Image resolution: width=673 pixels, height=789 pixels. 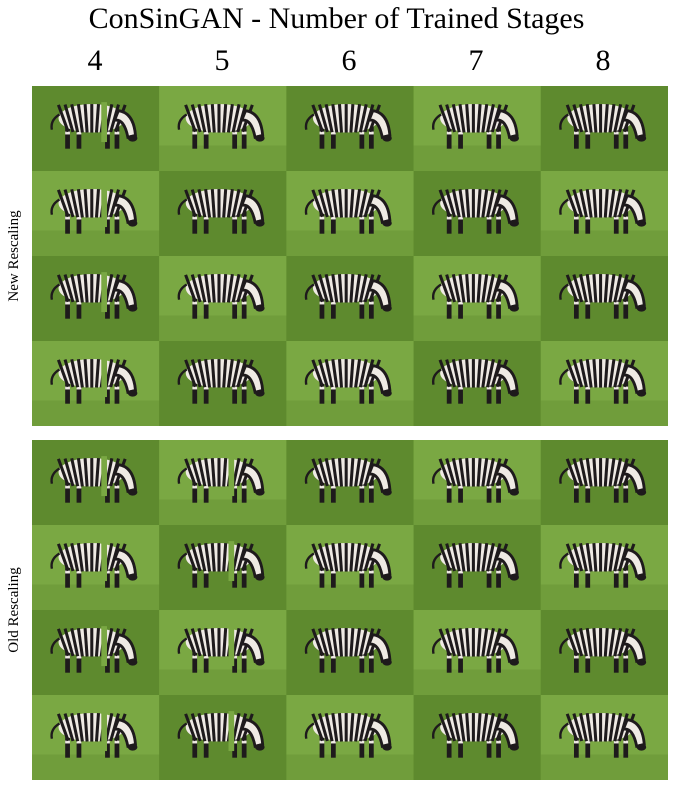 I want to click on column-label-8: 8, so click(x=603, y=60).